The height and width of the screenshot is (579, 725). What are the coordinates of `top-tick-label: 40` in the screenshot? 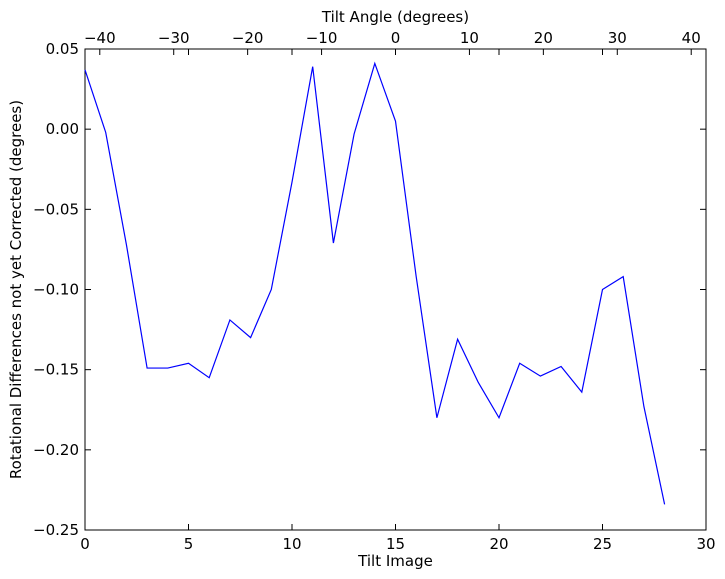 It's located at (691, 38).